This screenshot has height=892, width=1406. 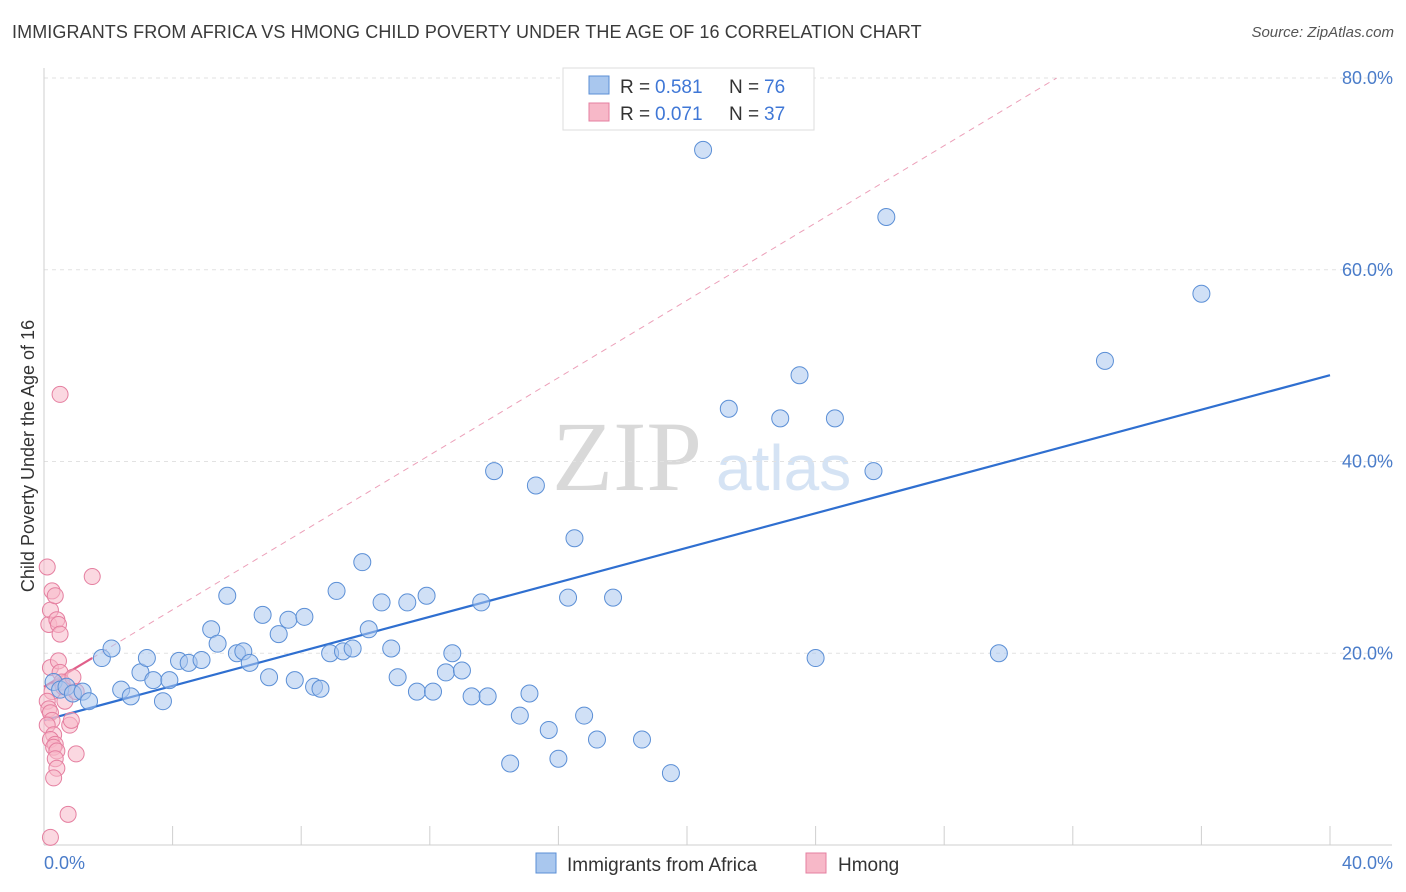 I want to click on x-tick-marks, so click(x=751, y=835).